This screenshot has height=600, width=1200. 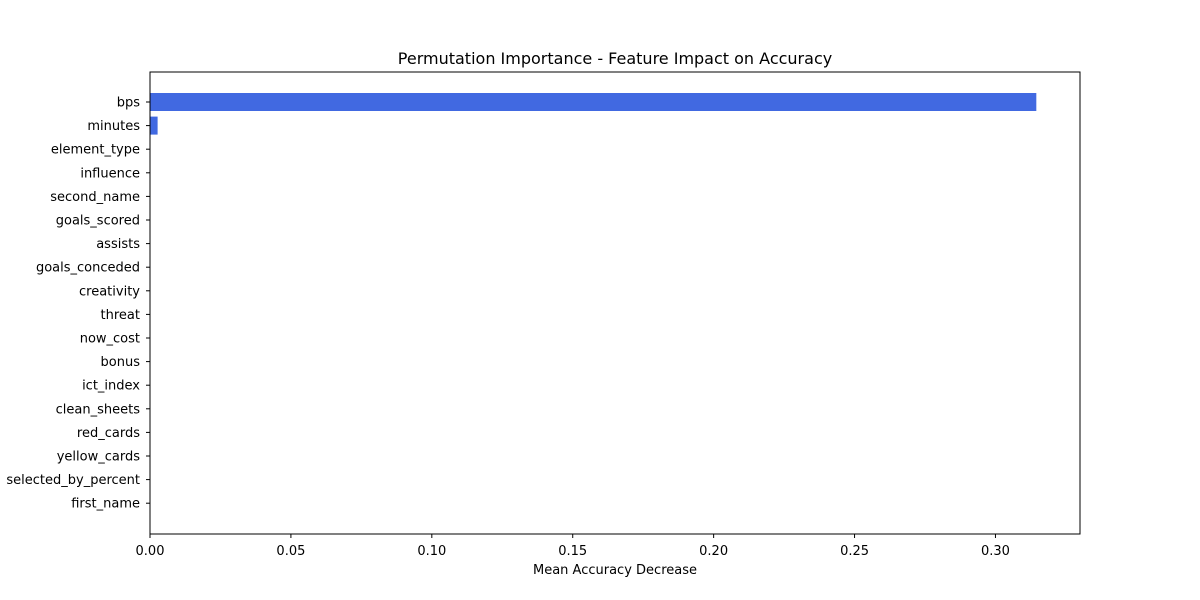 What do you see at coordinates (118, 244) in the screenshot?
I see `y-tick-label: assists` at bounding box center [118, 244].